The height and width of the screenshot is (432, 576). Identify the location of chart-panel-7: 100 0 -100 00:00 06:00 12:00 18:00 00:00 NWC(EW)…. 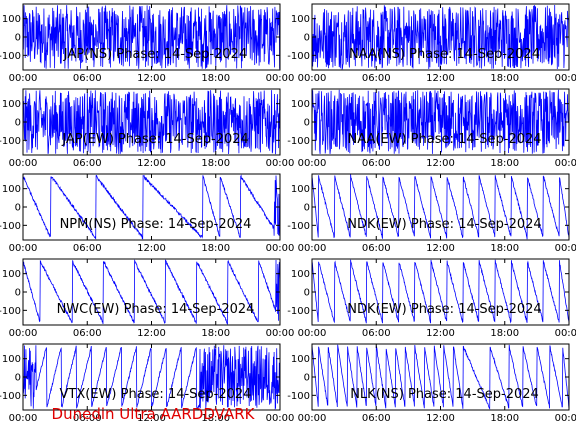
(147, 298).